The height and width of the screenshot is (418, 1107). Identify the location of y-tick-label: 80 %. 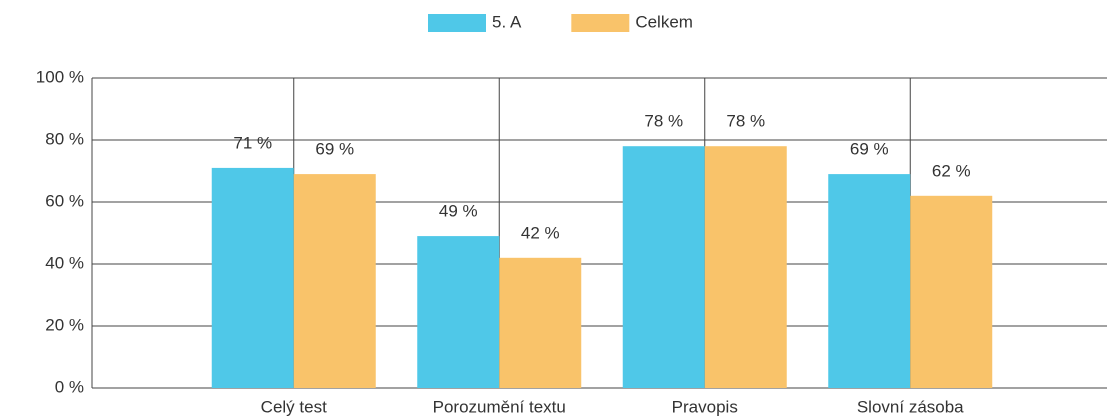
(64, 138).